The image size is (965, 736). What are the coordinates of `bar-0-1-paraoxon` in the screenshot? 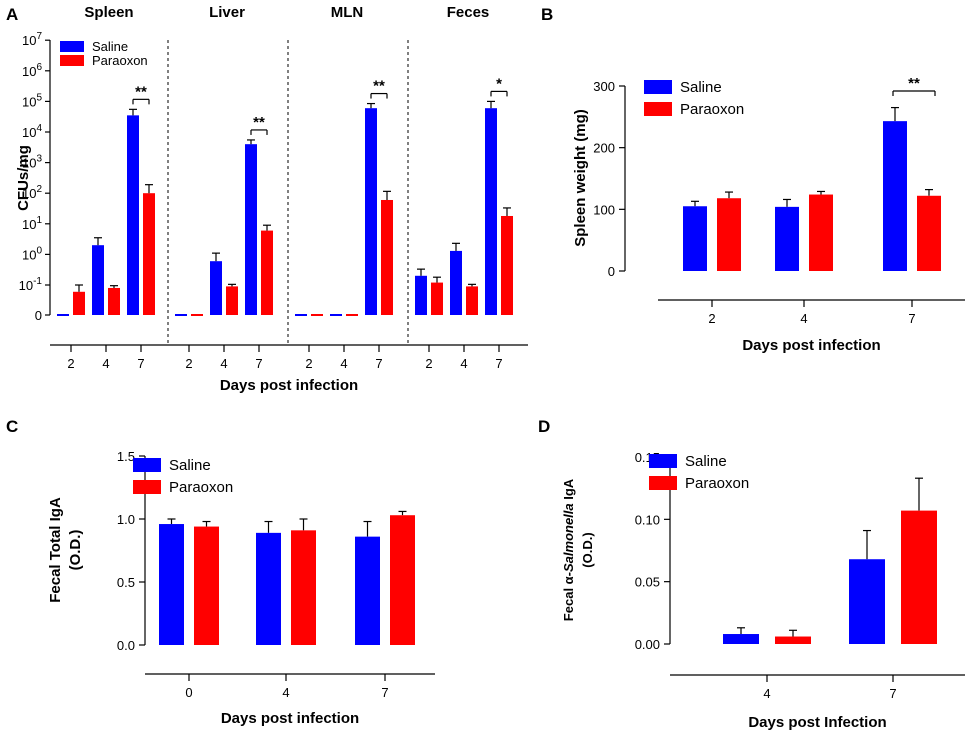 It's located at (114, 301).